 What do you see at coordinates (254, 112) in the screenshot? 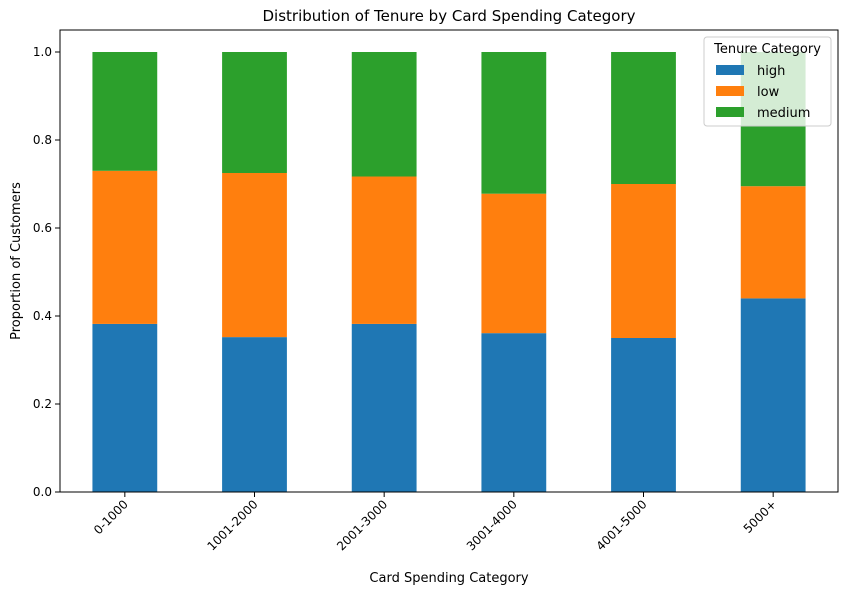
I see `bar-medium-1001-2000` at bounding box center [254, 112].